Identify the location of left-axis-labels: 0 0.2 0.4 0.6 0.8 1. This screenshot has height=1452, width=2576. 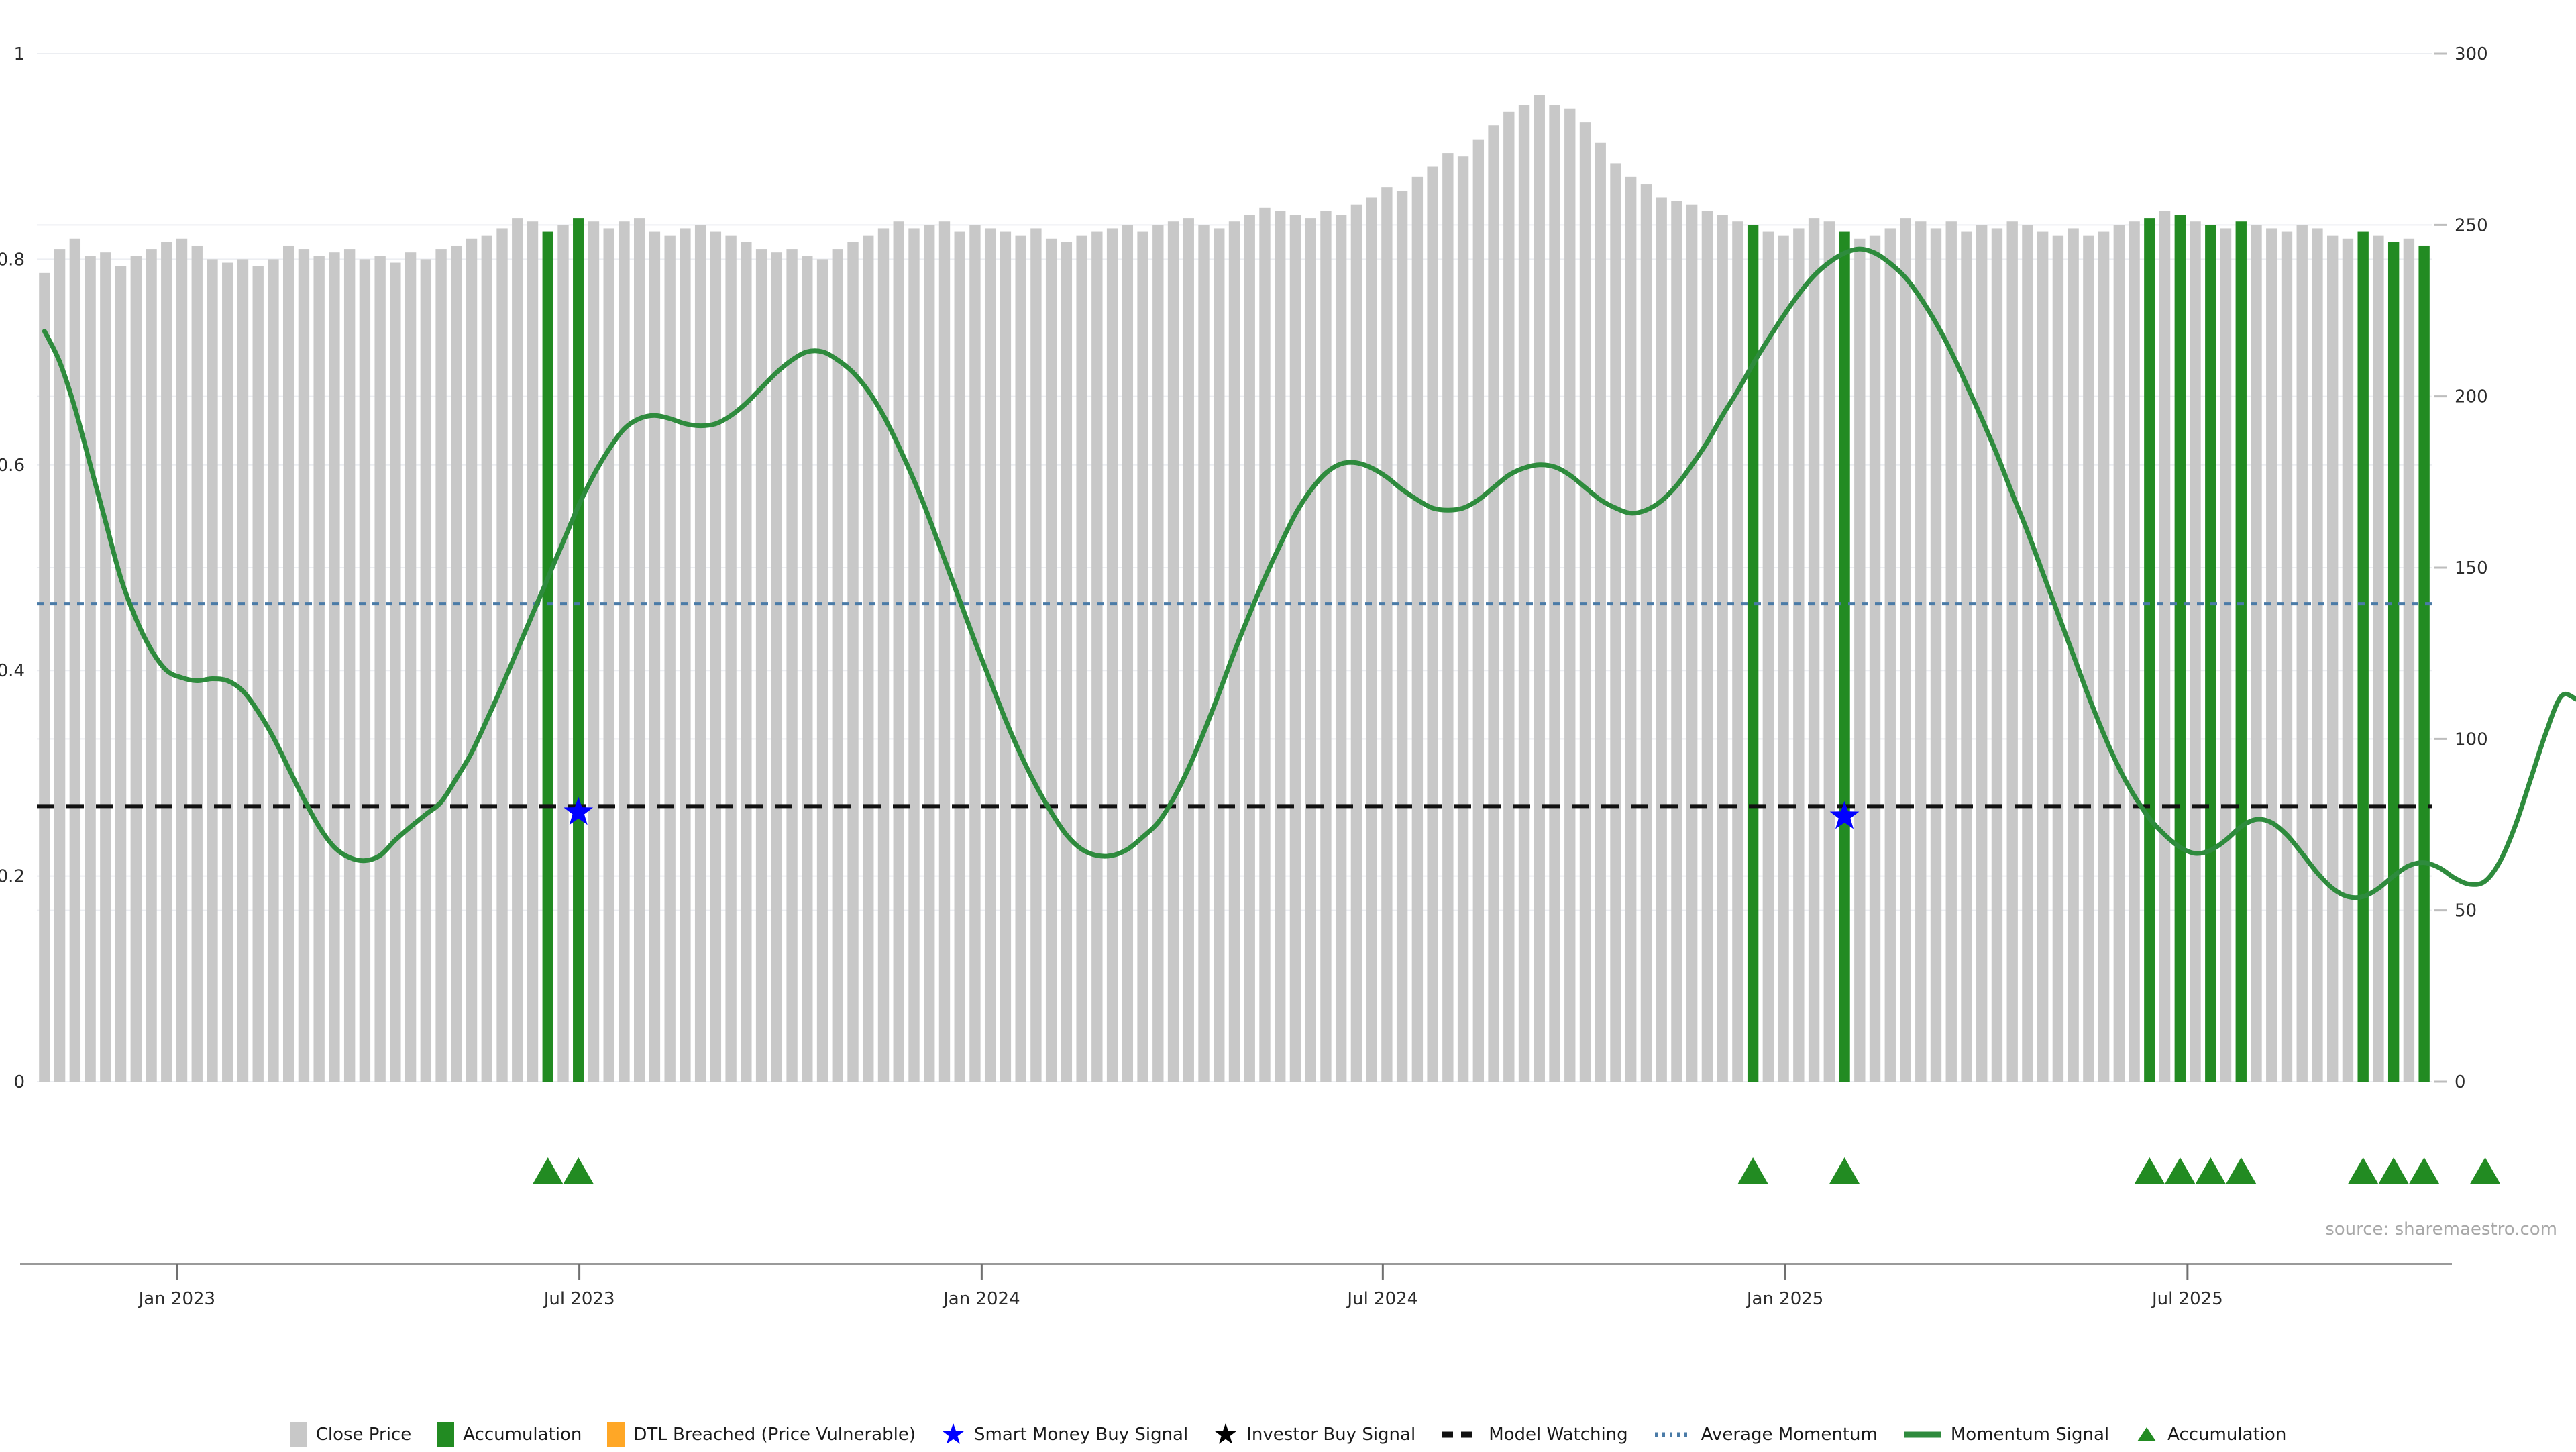
(12, 568).